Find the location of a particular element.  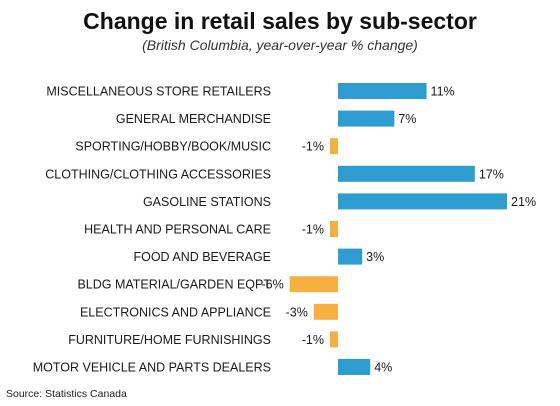

data-label: 4% is located at coordinates (383, 368).